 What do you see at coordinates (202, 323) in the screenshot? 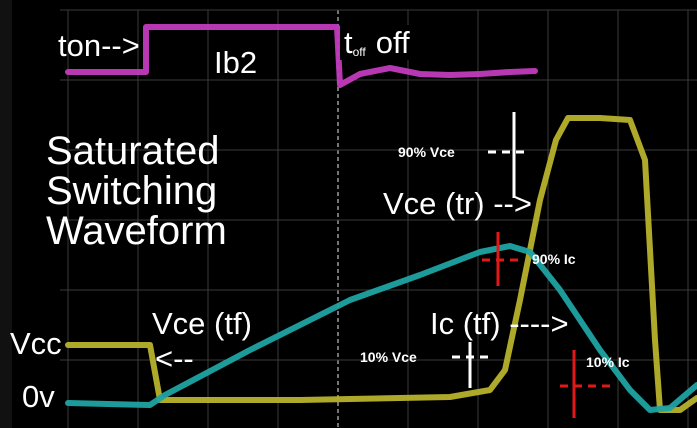
I see `vce-tf-label: Vce (tf)` at bounding box center [202, 323].